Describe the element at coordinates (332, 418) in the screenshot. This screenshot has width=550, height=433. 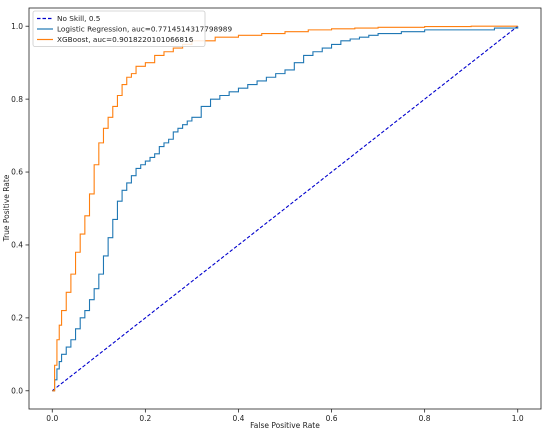
I see `x-tick-label: 0.6` at that location.